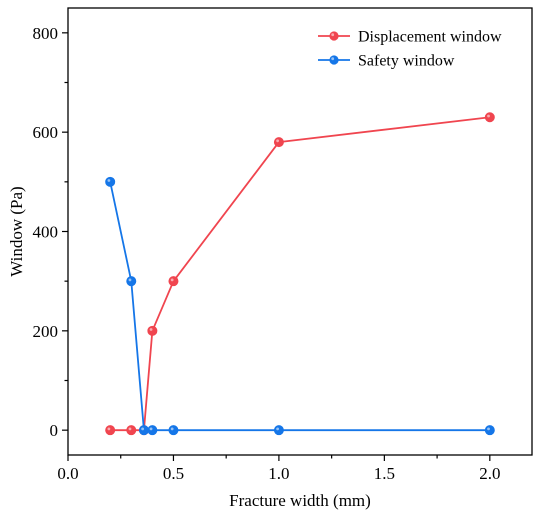  Describe the element at coordinates (489, 473) in the screenshot. I see `x-tick-label: 2.0` at that location.